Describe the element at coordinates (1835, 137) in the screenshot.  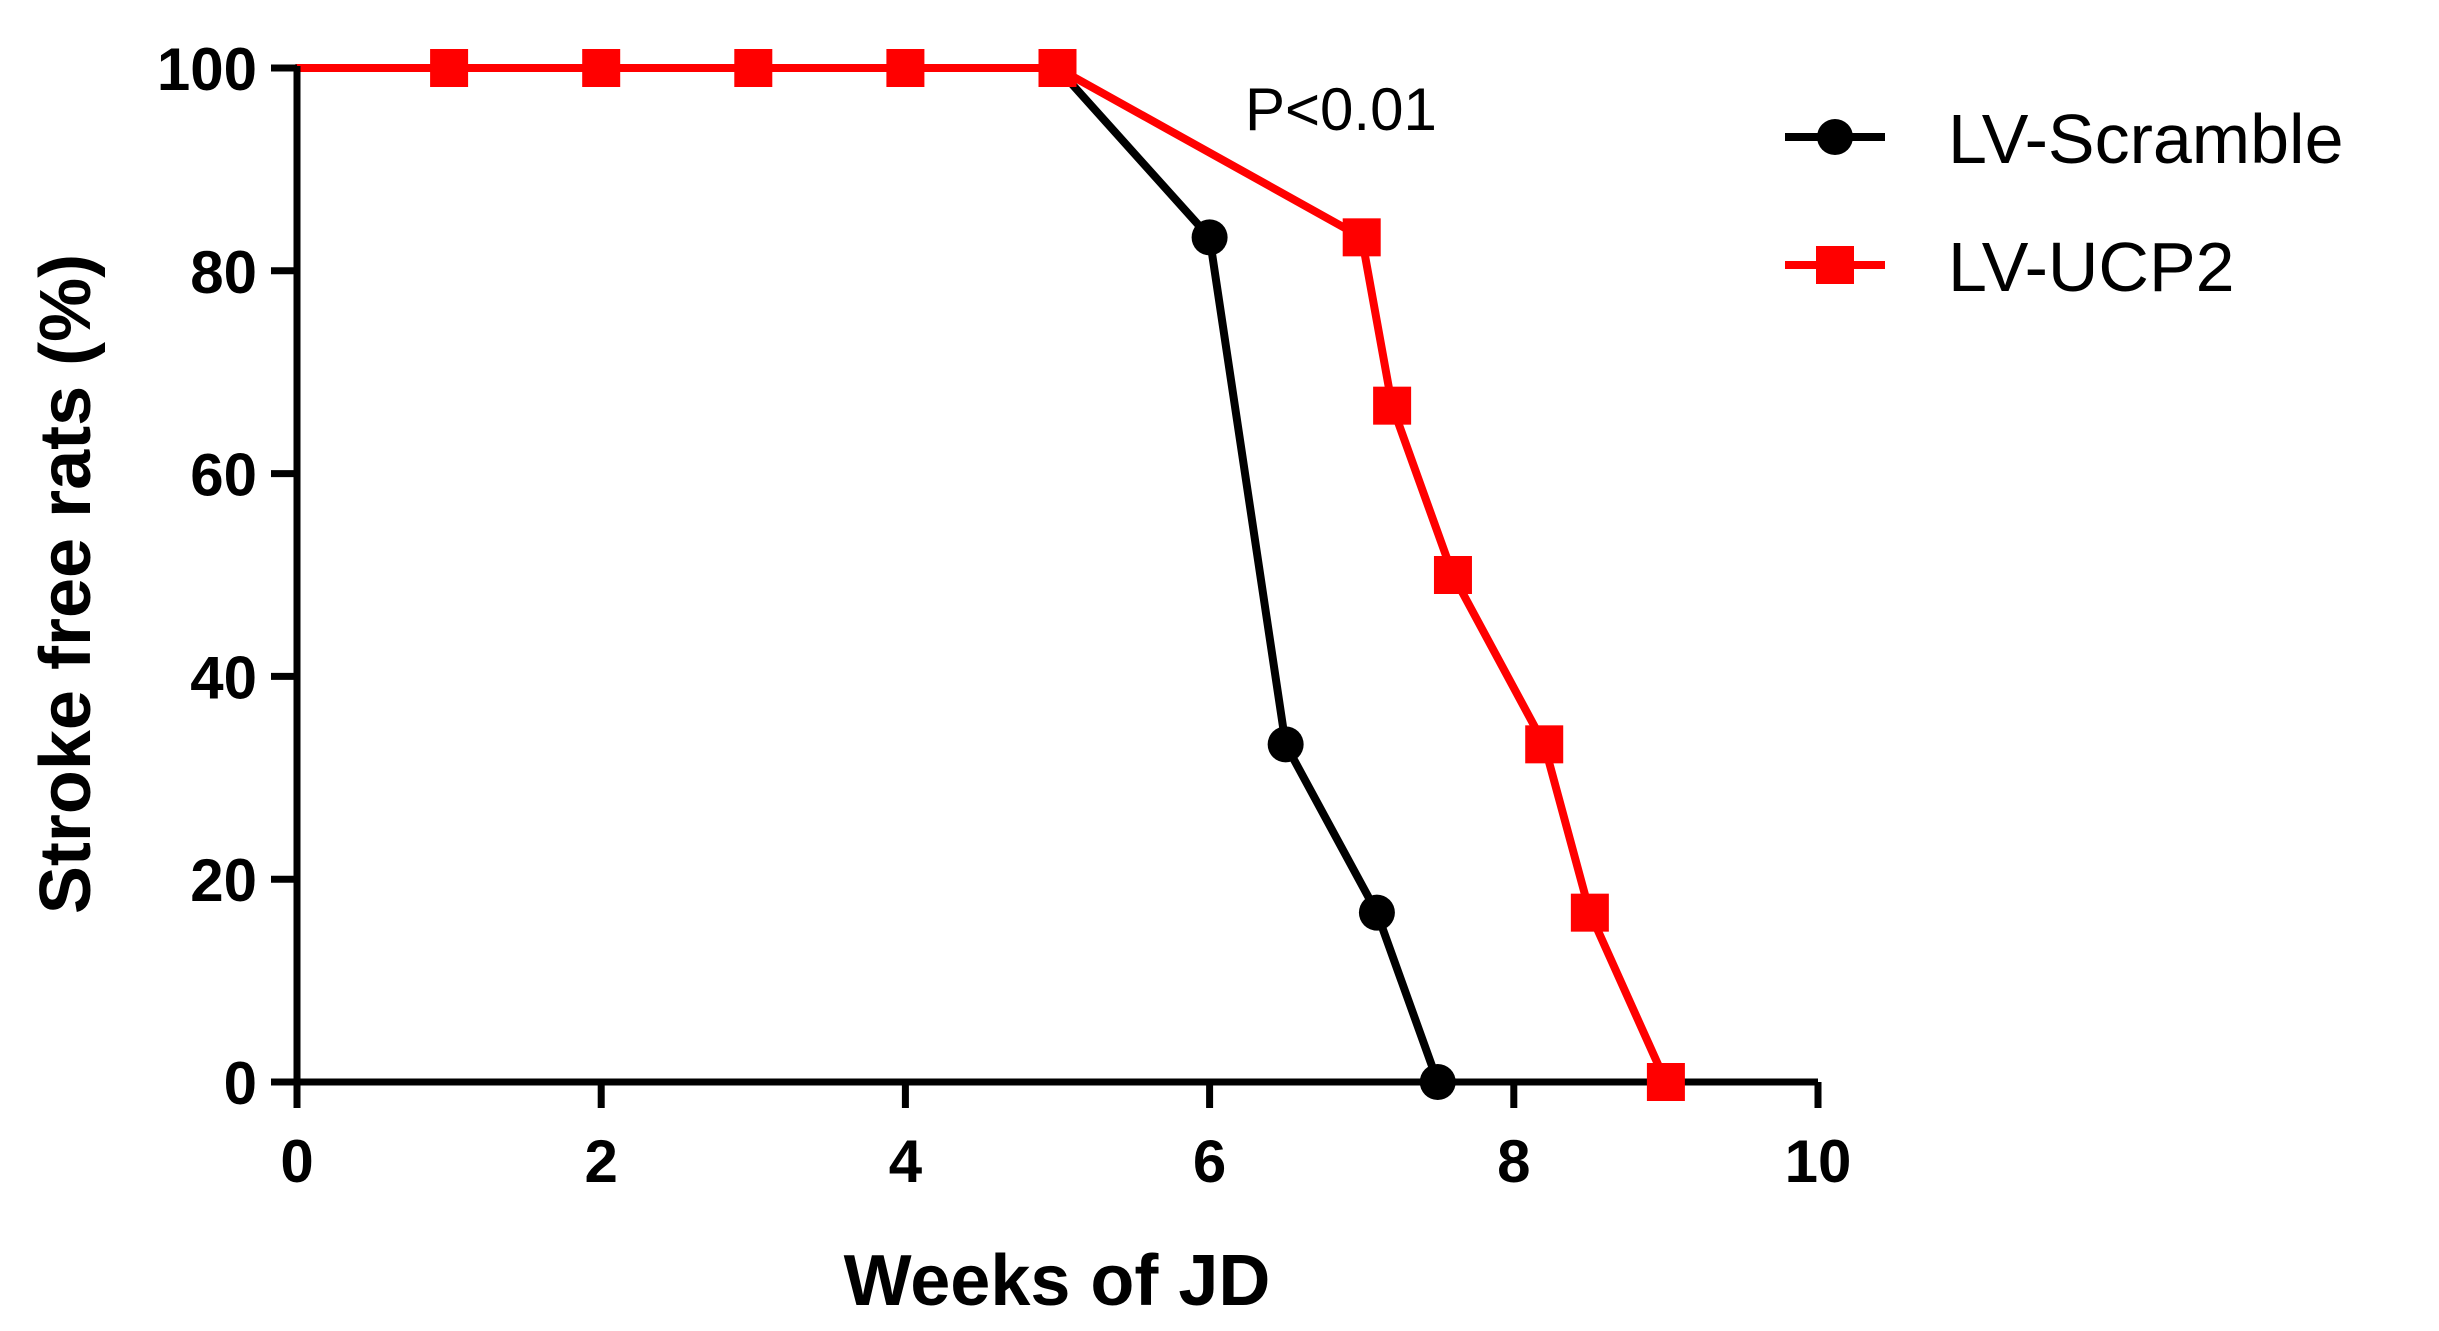
I see `legend-marker-lv-scramble` at that location.